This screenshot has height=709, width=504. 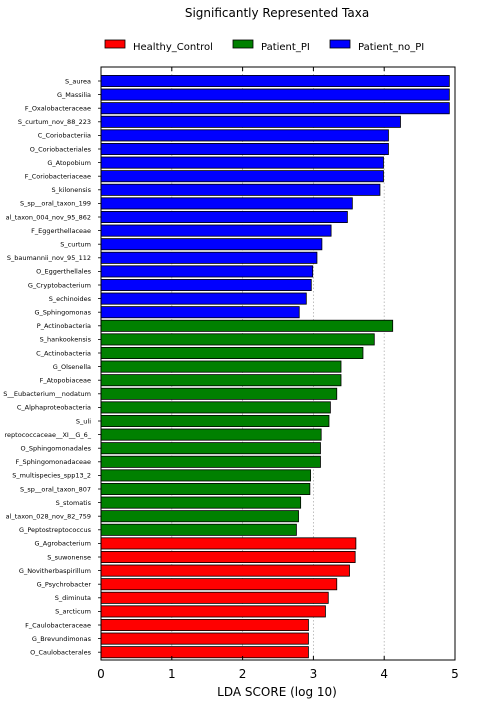 What do you see at coordinates (74, 95) in the screenshot?
I see `category-label: G_Massilia` at bounding box center [74, 95].